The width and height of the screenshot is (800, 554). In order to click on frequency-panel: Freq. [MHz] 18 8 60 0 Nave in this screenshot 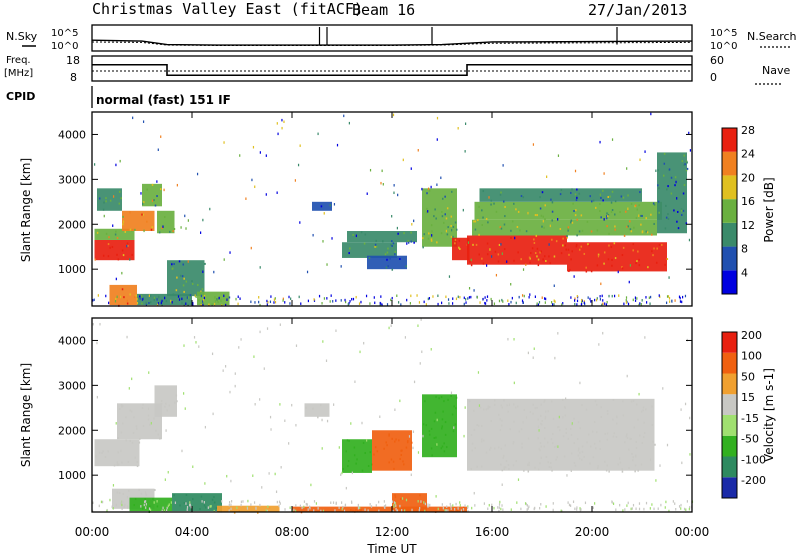, I will do `click(397, 69)`.